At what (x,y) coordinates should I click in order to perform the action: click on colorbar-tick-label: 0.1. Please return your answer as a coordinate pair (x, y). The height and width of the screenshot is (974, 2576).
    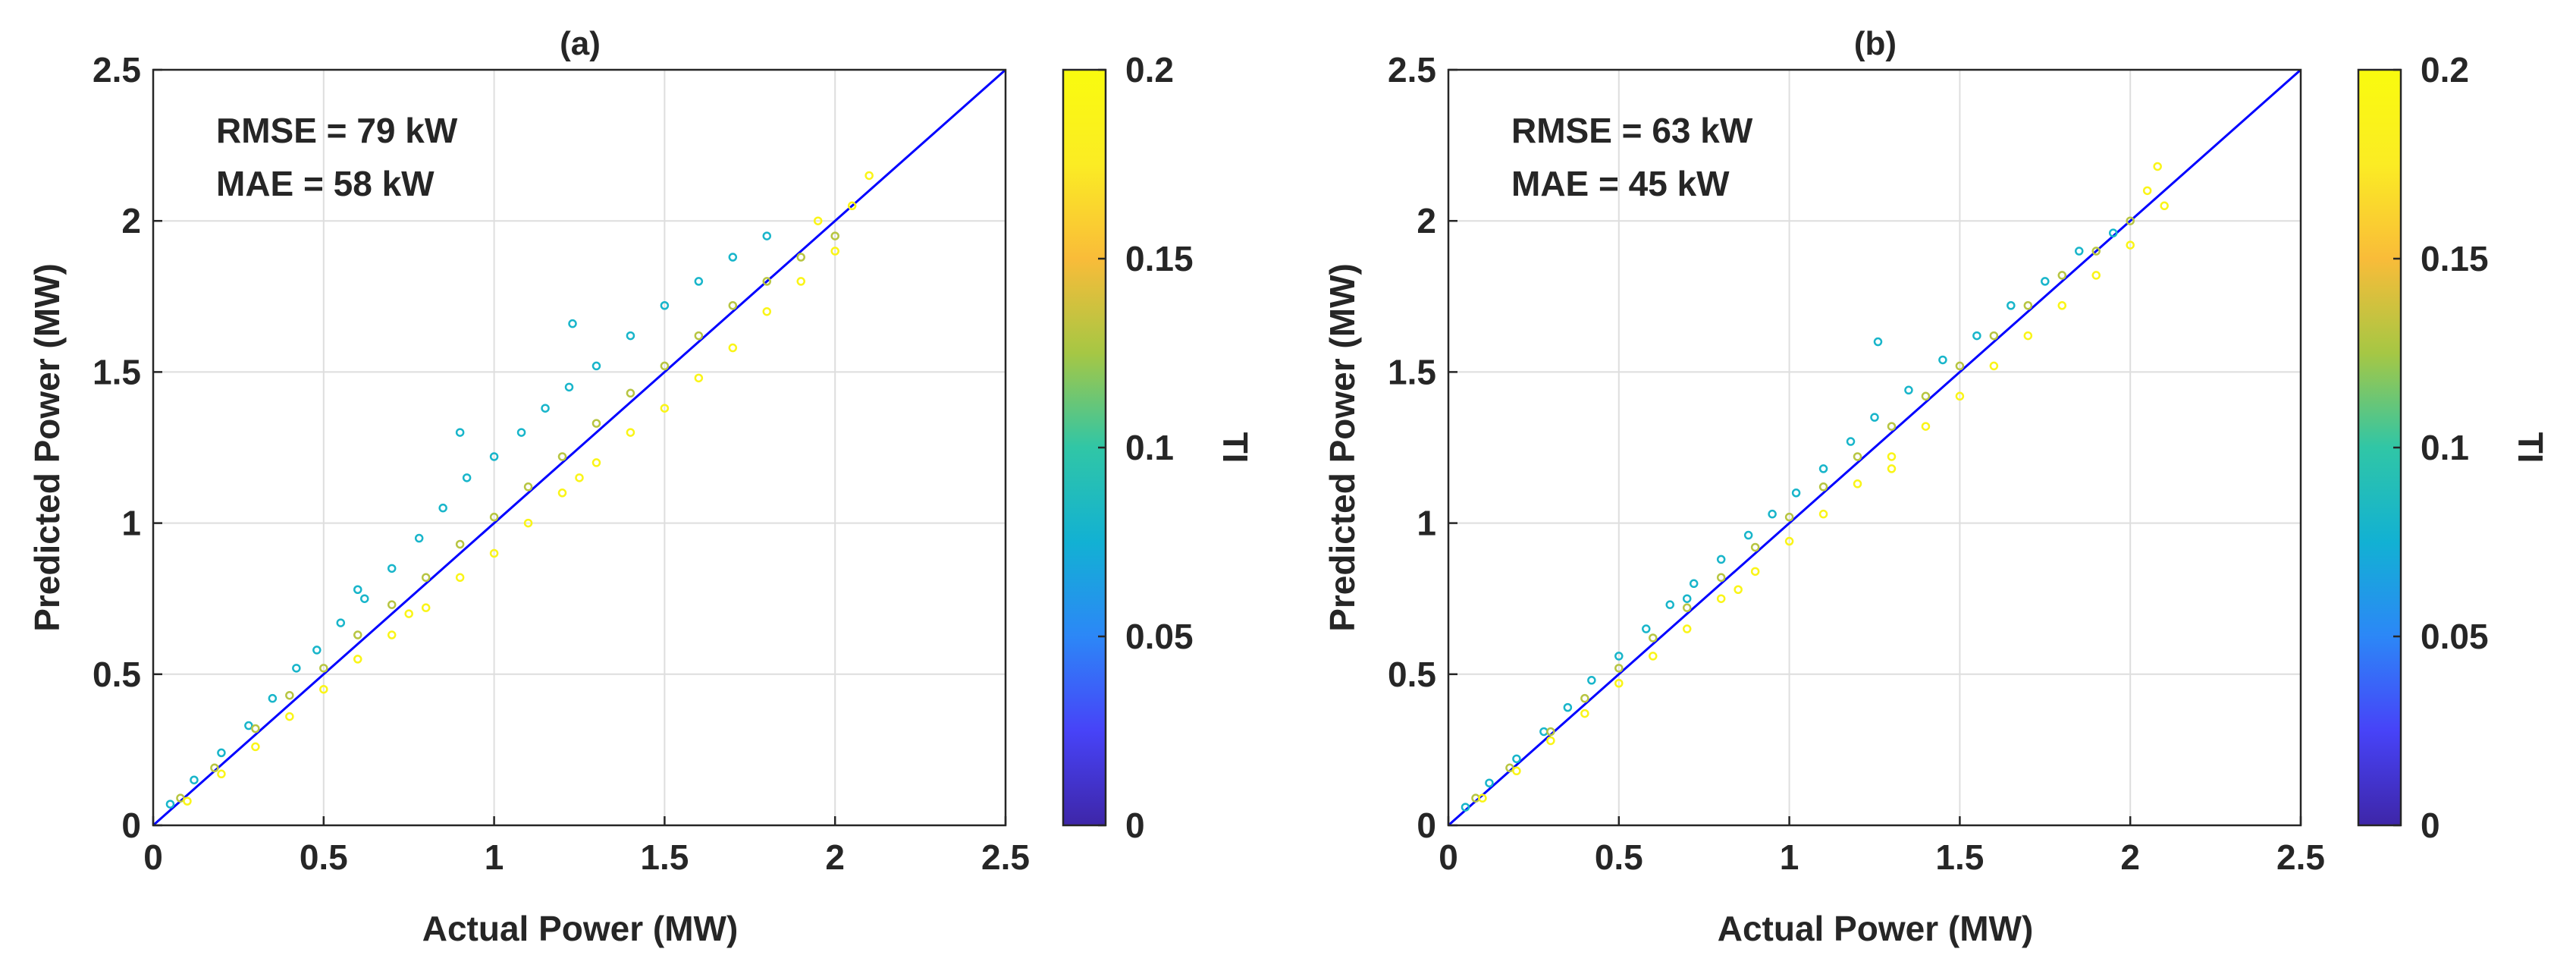
    Looking at the image, I should click on (1149, 448).